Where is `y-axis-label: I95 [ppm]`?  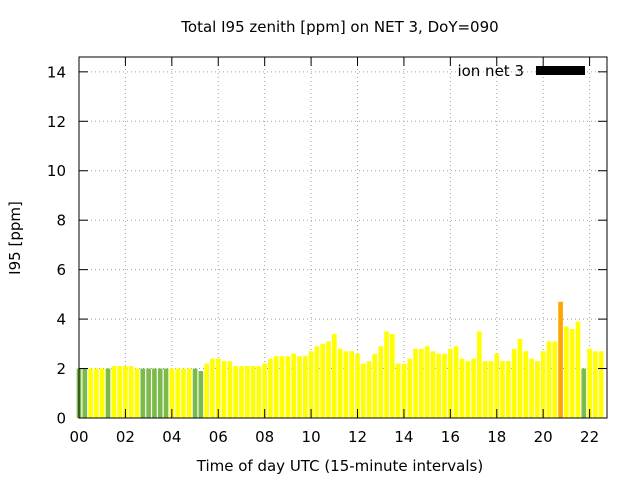 y-axis-label: I95 [ppm] is located at coordinates (15, 238).